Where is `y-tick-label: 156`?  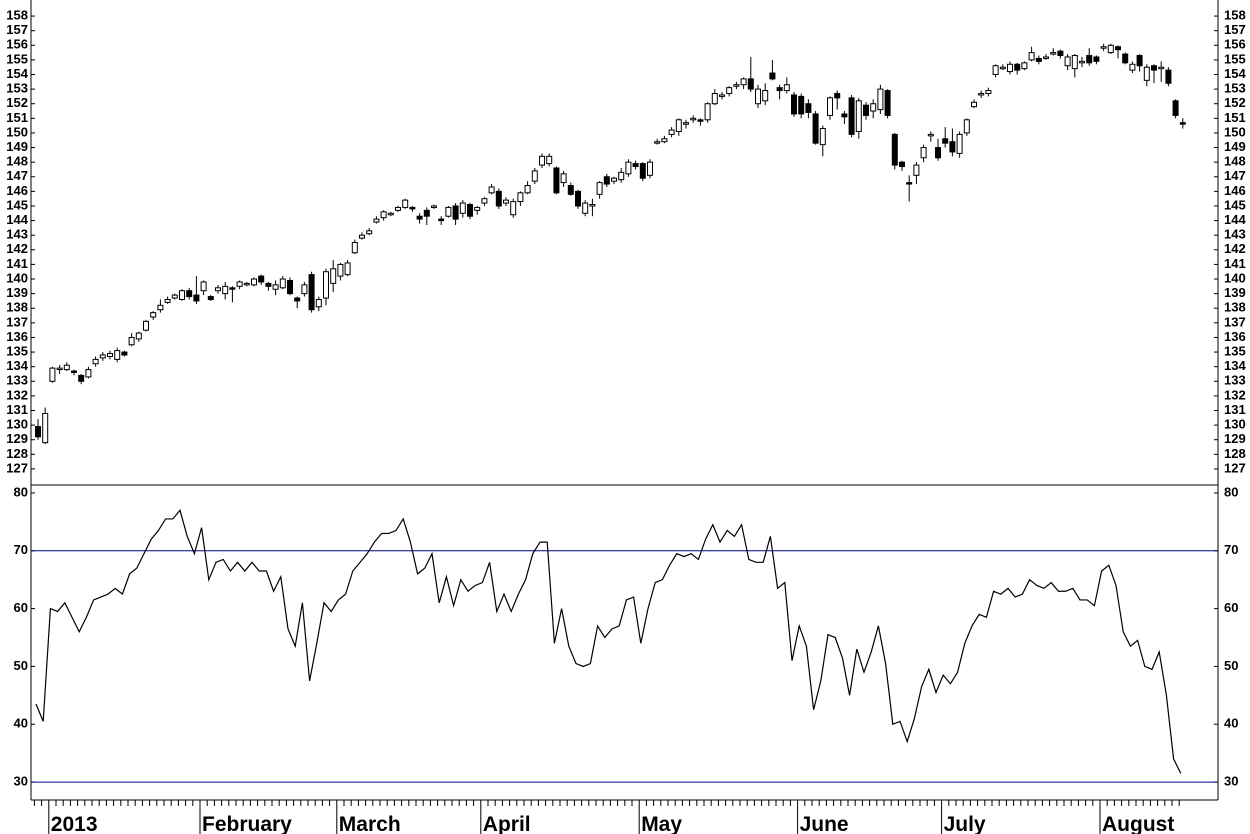
y-tick-label: 156 is located at coordinates (17, 44).